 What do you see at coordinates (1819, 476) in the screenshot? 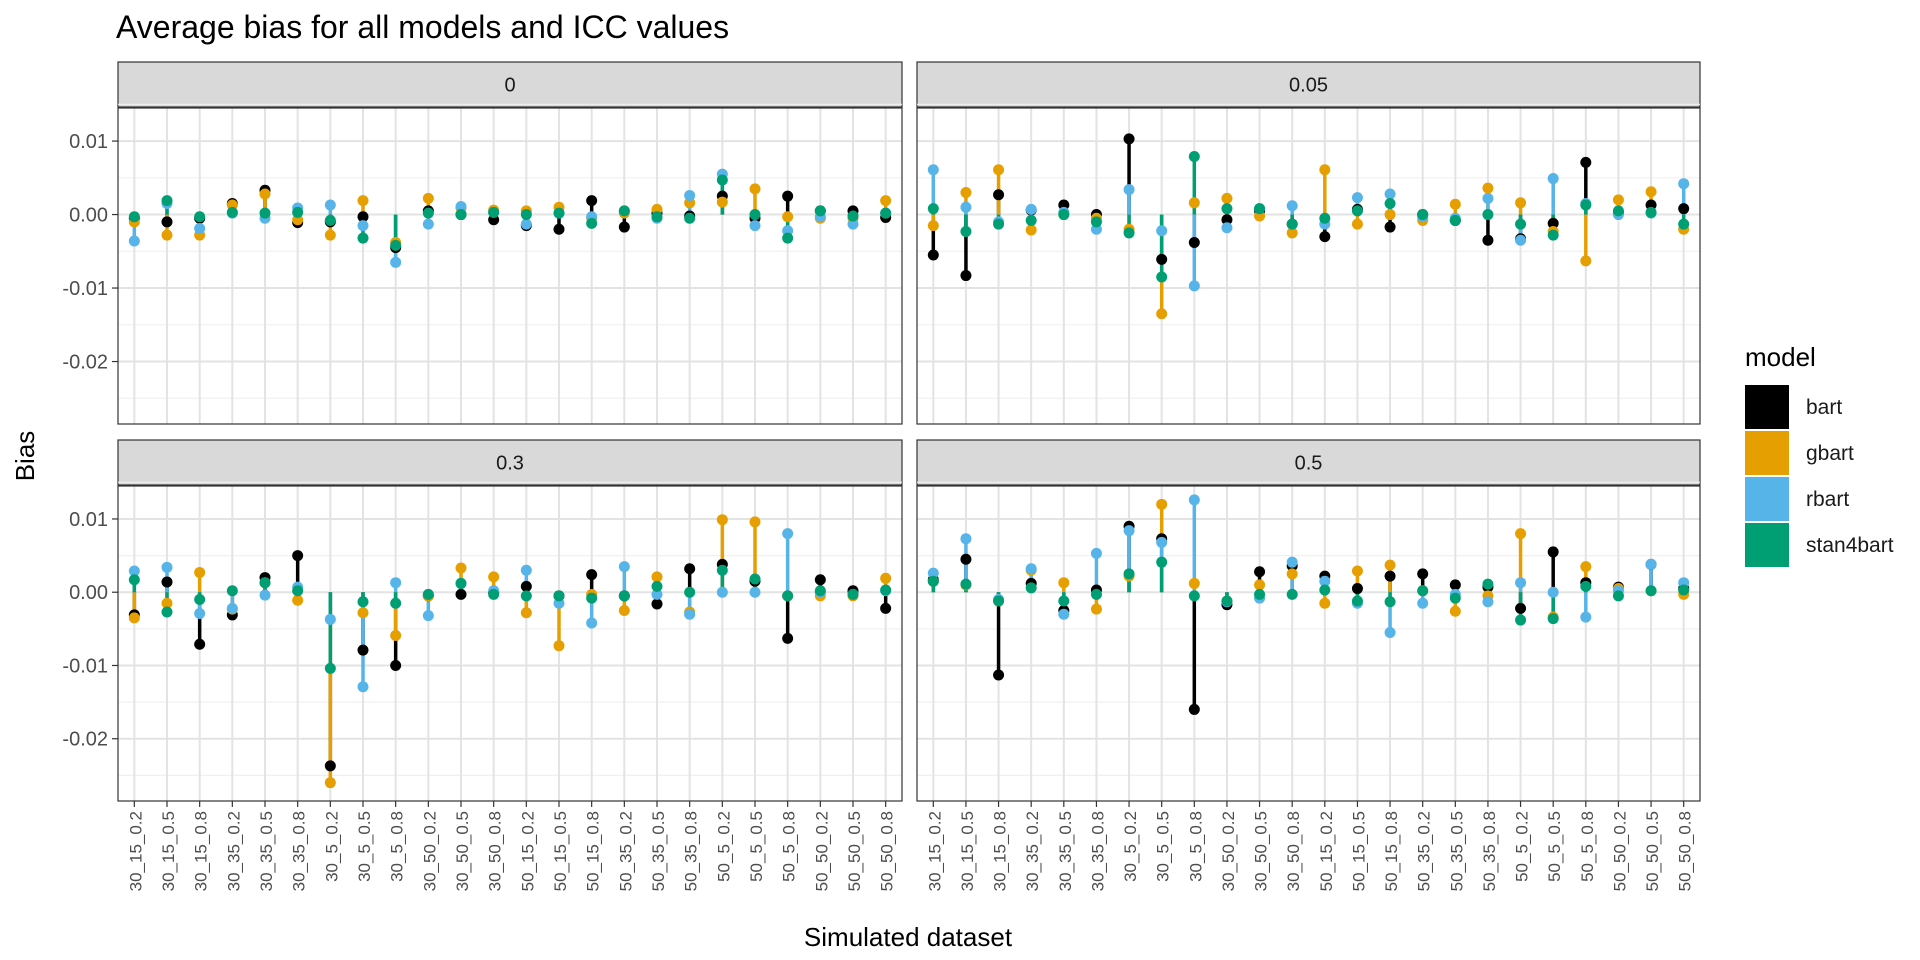
I see `legend: bart gbart rbart stan4bart` at bounding box center [1819, 476].